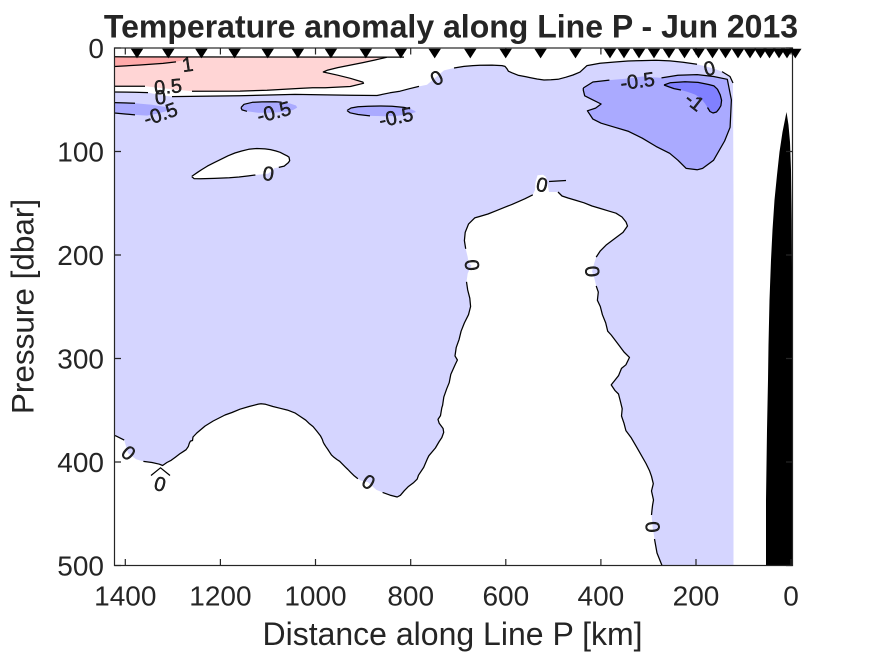 This screenshot has width=875, height=656. I want to click on svg-text: -0.5, so click(637, 82).